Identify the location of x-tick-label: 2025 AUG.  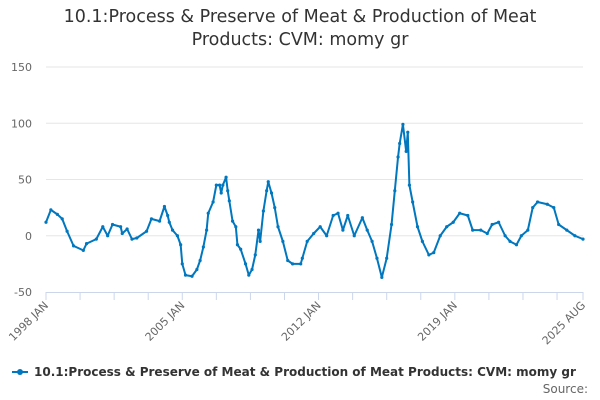
(564, 323).